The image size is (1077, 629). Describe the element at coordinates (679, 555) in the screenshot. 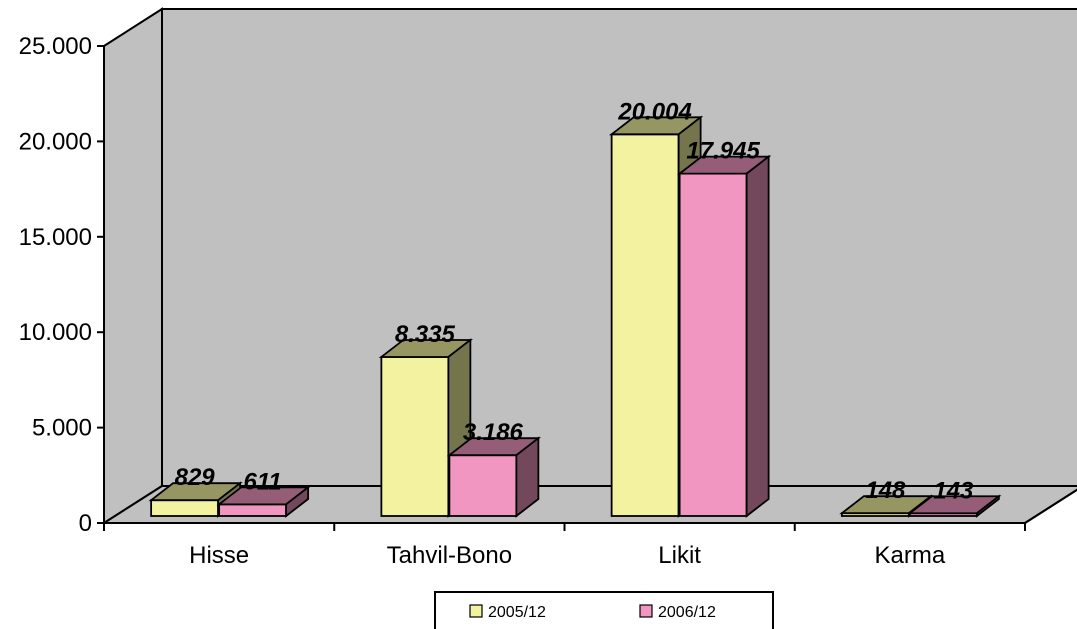

I see `x-tick-label: Likit` at that location.